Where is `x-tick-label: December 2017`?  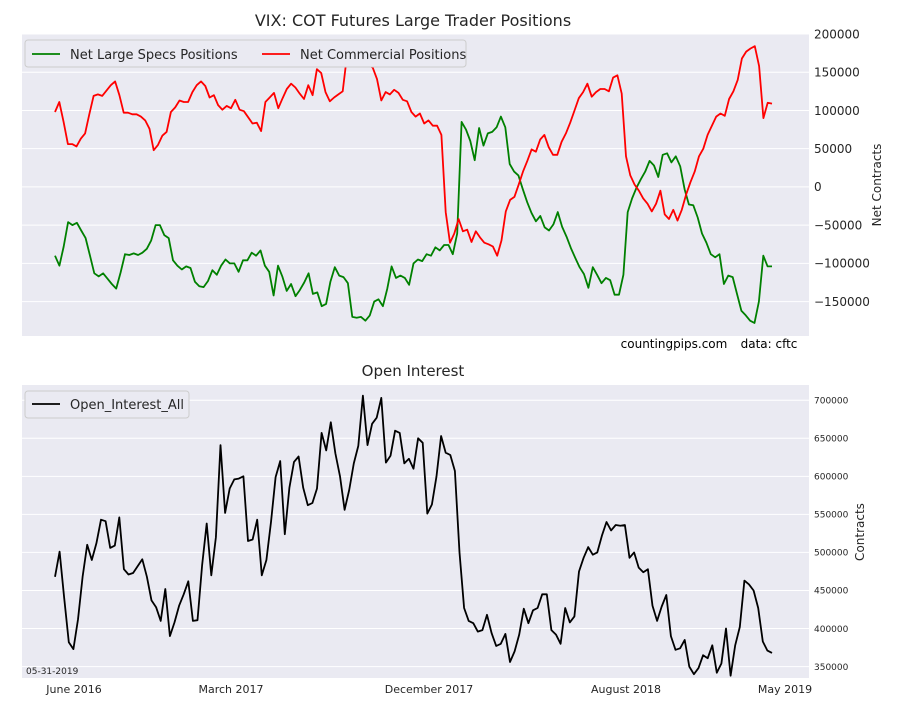
x-tick-label: December 2017 is located at coordinates (429, 689).